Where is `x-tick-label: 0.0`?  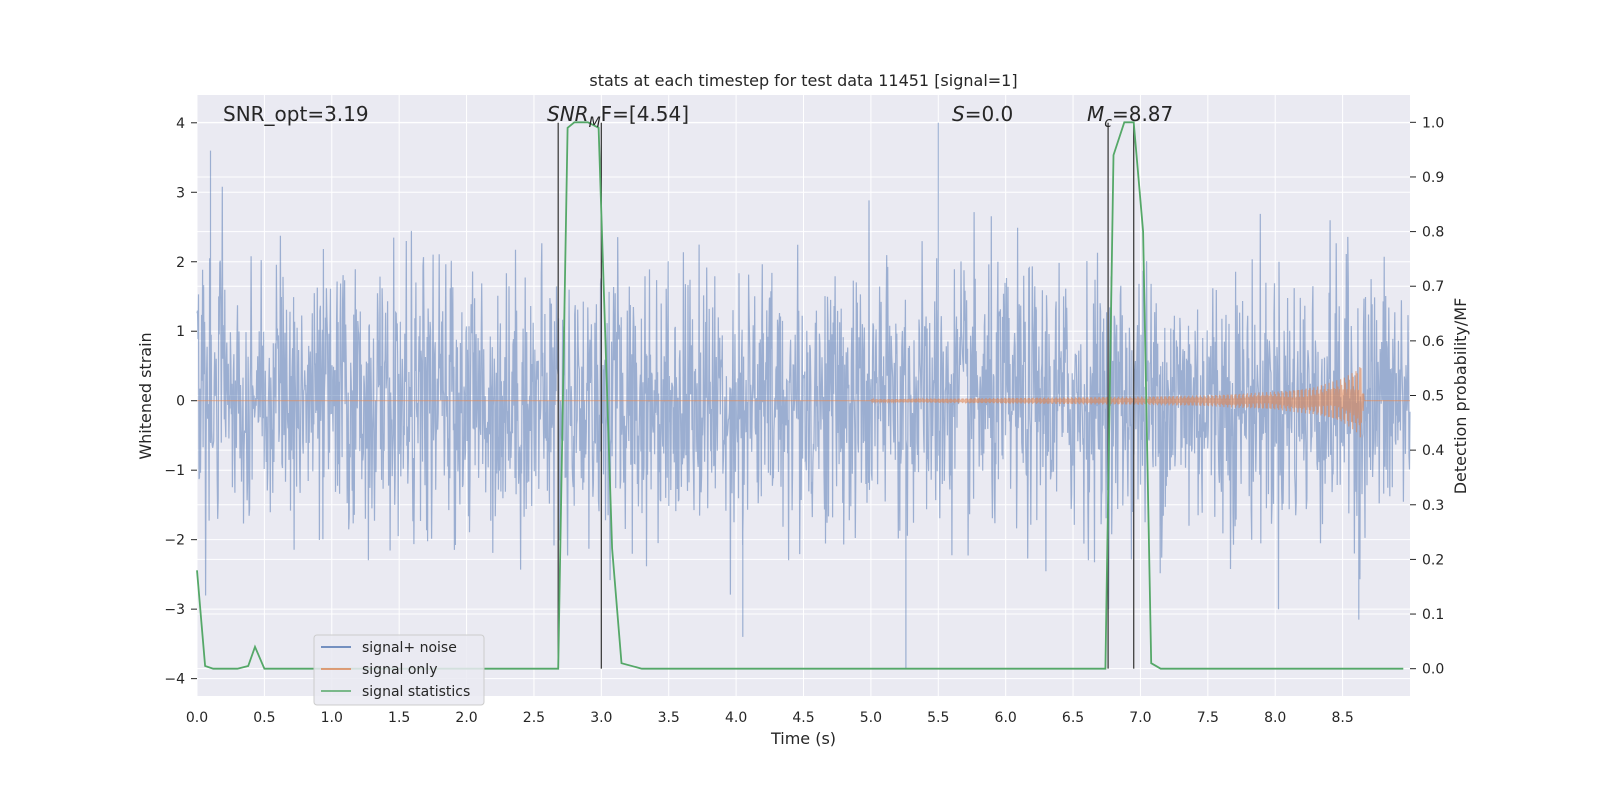 x-tick-label: 0.0 is located at coordinates (197, 718).